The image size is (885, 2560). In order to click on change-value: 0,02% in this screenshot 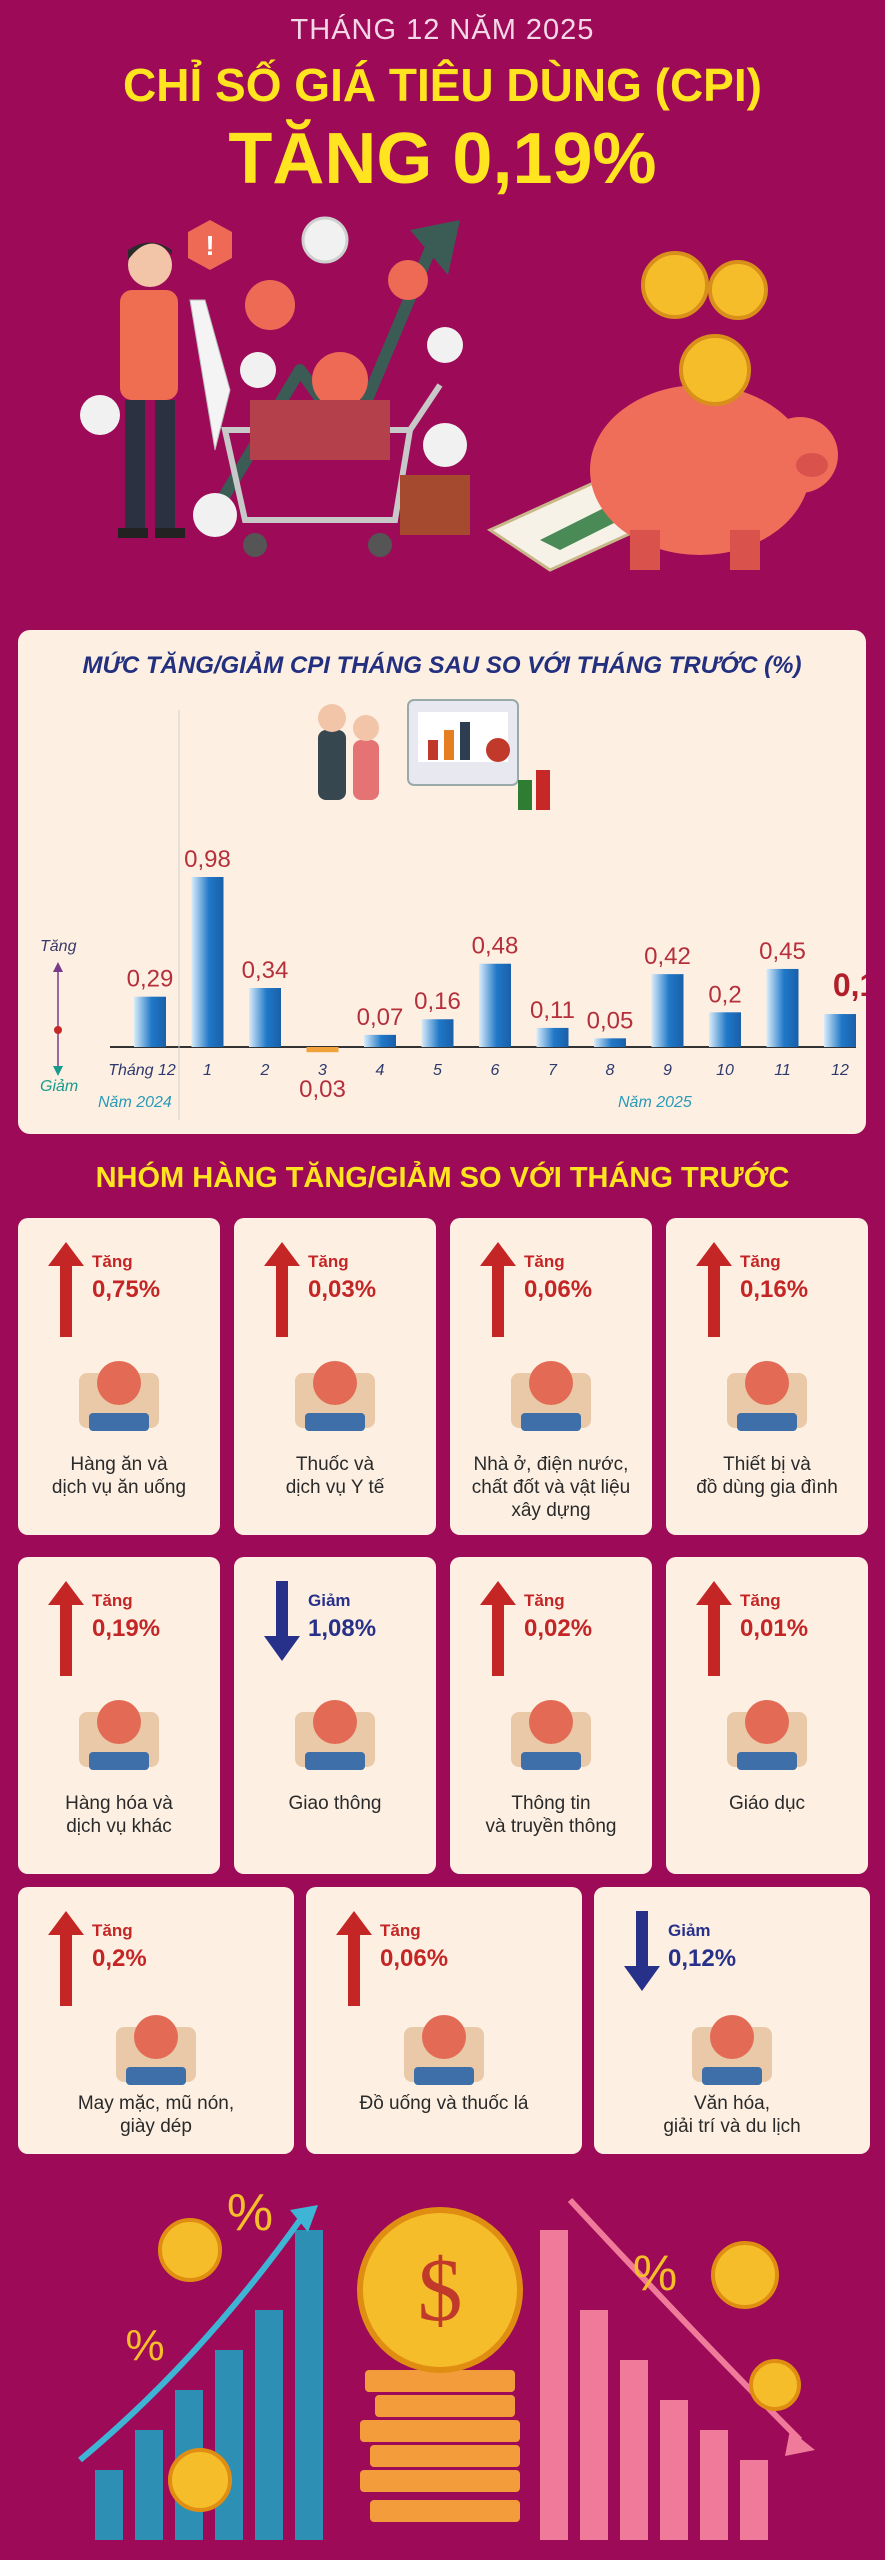, I will do `click(558, 1628)`.